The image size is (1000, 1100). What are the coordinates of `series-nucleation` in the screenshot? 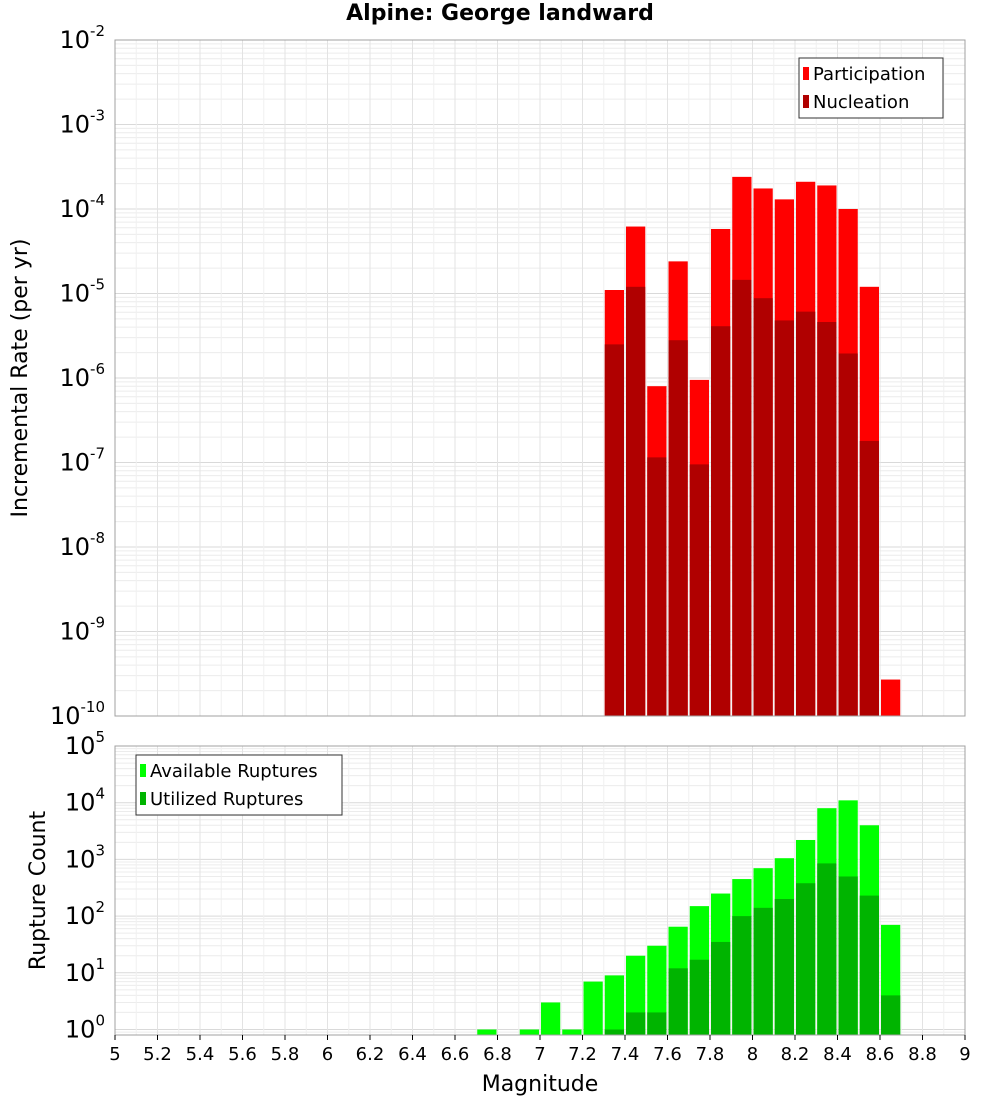 It's located at (741, 497).